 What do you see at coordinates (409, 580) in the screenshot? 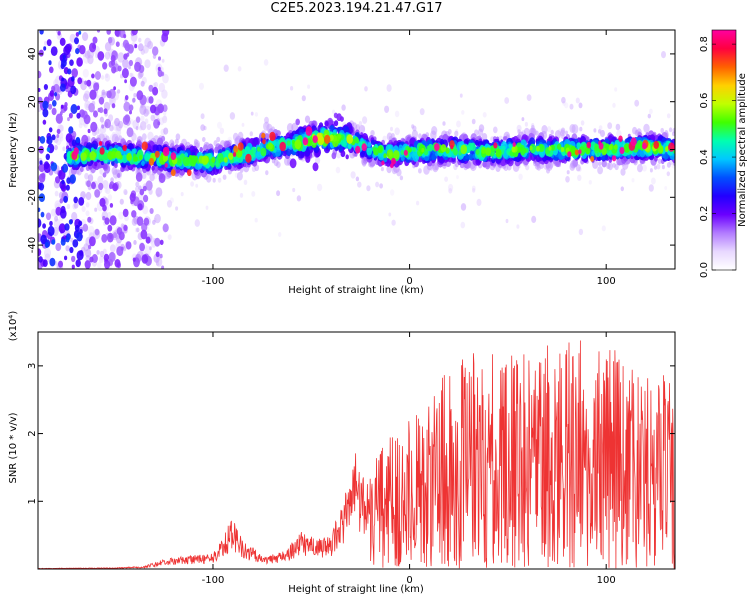
I see `x-tick-label: 0` at bounding box center [409, 580].